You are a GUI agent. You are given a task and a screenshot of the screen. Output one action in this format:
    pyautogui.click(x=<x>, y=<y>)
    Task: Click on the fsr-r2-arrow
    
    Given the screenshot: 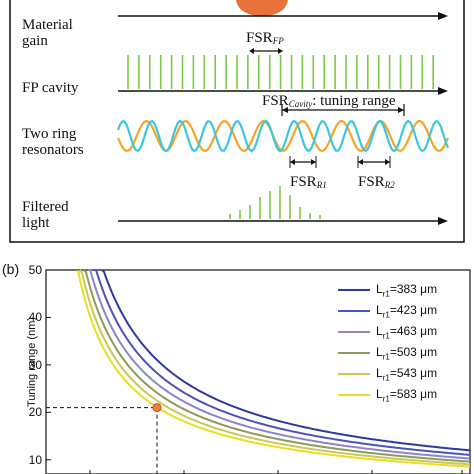 What is the action you would take?
    pyautogui.click(x=374, y=162)
    